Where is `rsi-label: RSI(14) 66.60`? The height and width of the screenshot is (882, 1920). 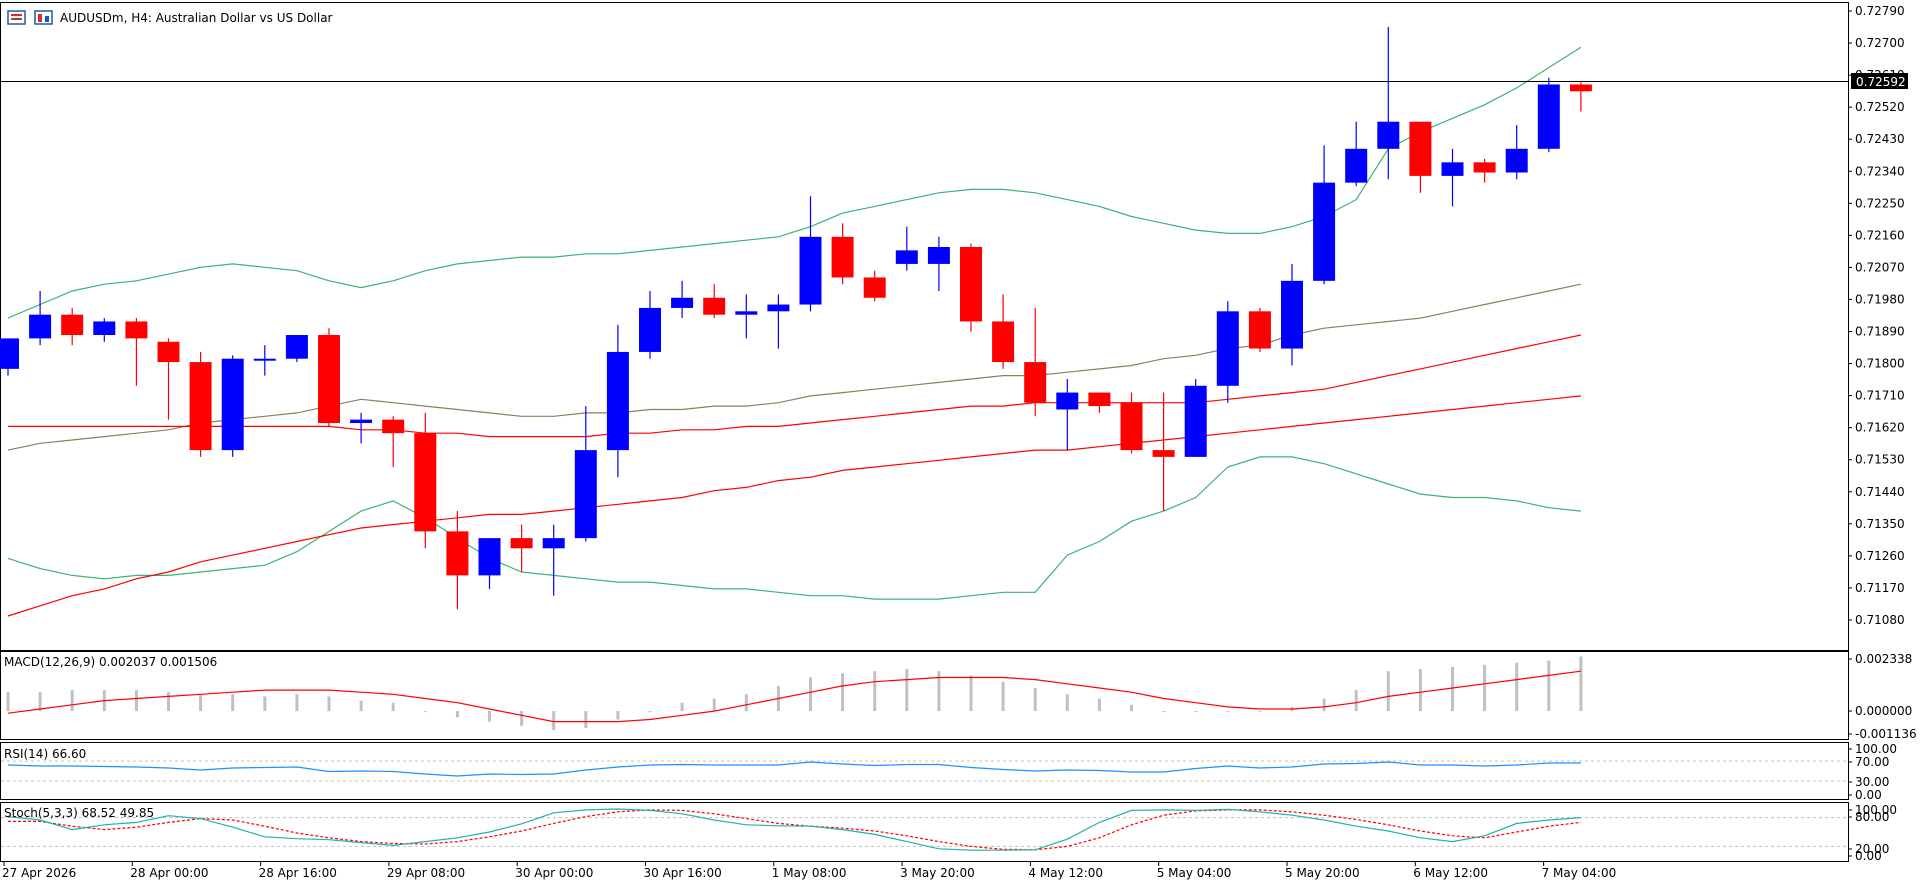
rsi-label: RSI(14) 66.60 is located at coordinates (45, 754).